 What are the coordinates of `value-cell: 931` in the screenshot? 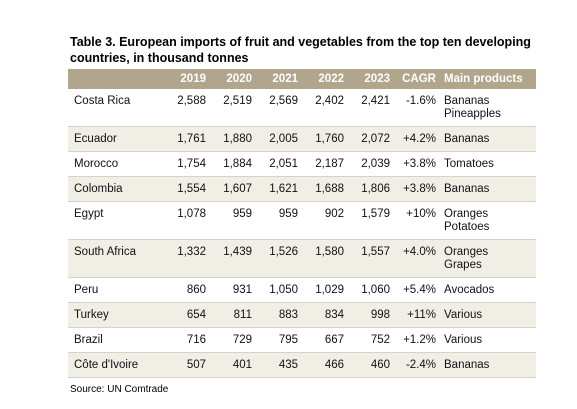 It's located at (233, 290).